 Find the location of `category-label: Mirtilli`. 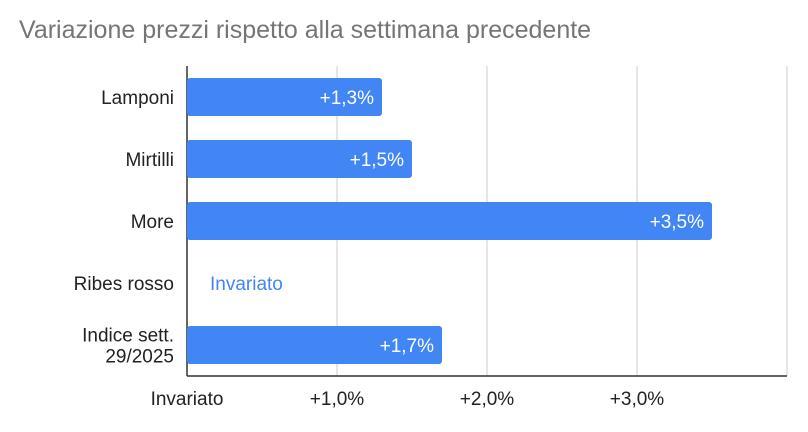

category-label: Mirtilli is located at coordinates (149, 160).